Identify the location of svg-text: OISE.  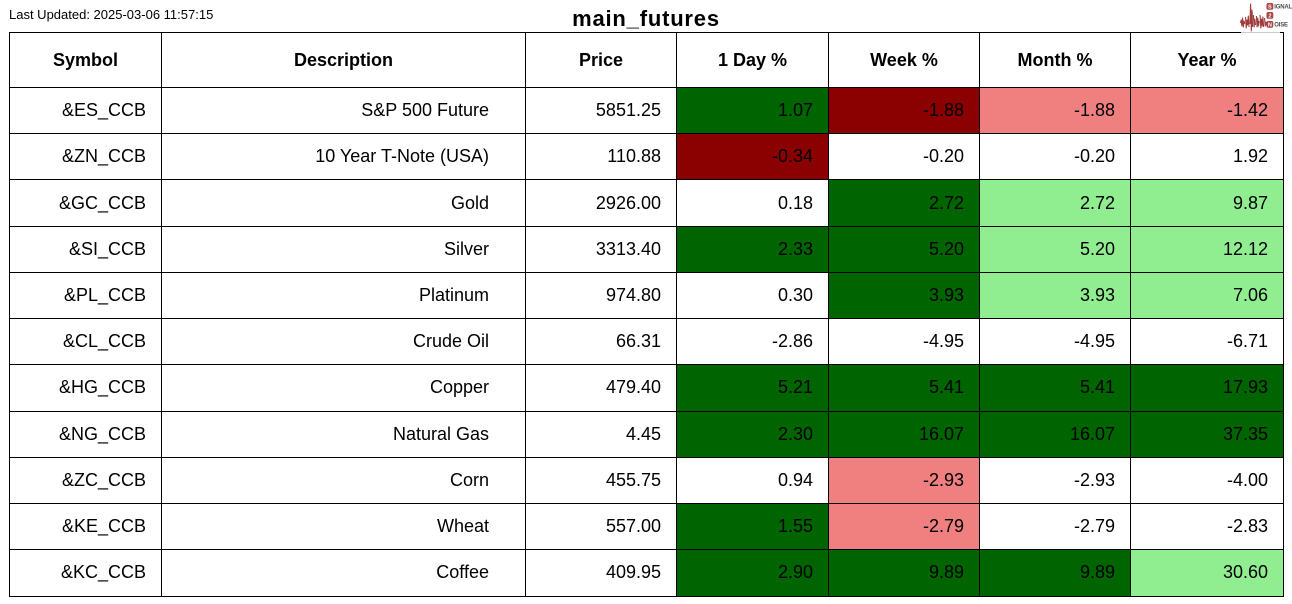
(1281, 26).